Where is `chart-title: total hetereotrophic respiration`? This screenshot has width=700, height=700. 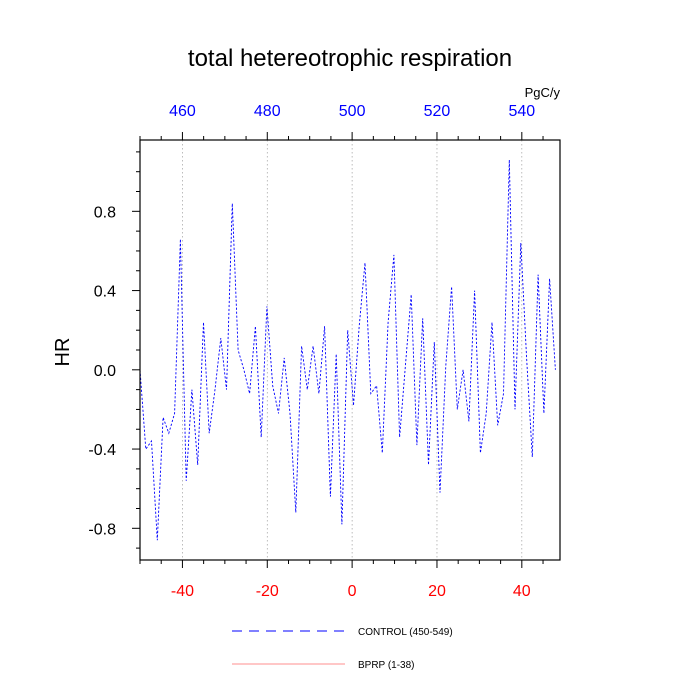
chart-title: total hetereotrophic respiration is located at coordinates (350, 58).